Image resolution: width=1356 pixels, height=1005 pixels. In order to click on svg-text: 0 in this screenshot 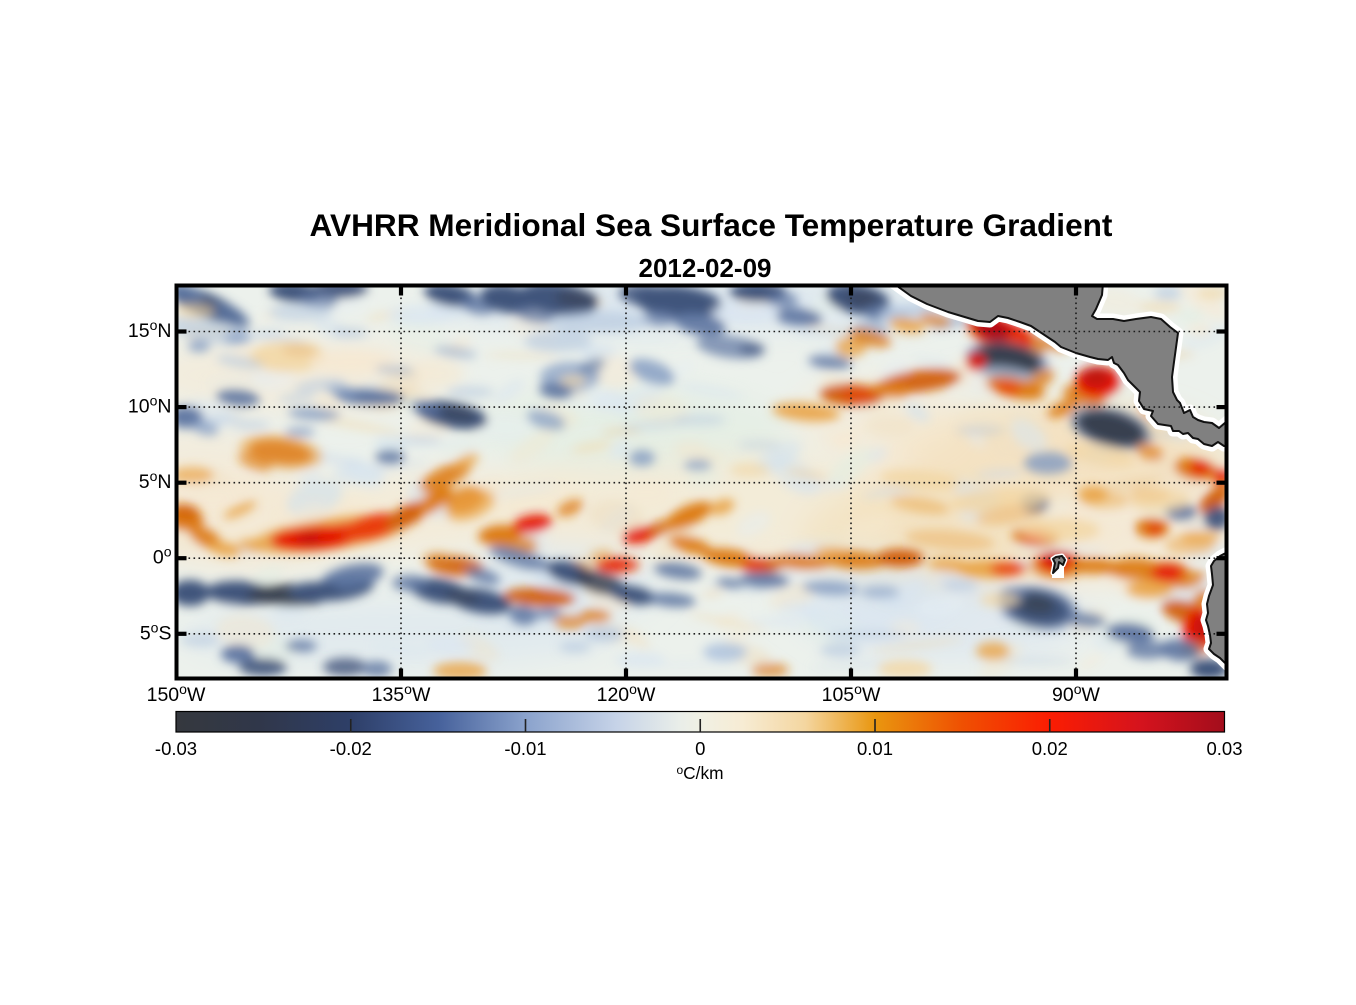, I will do `click(700, 748)`.